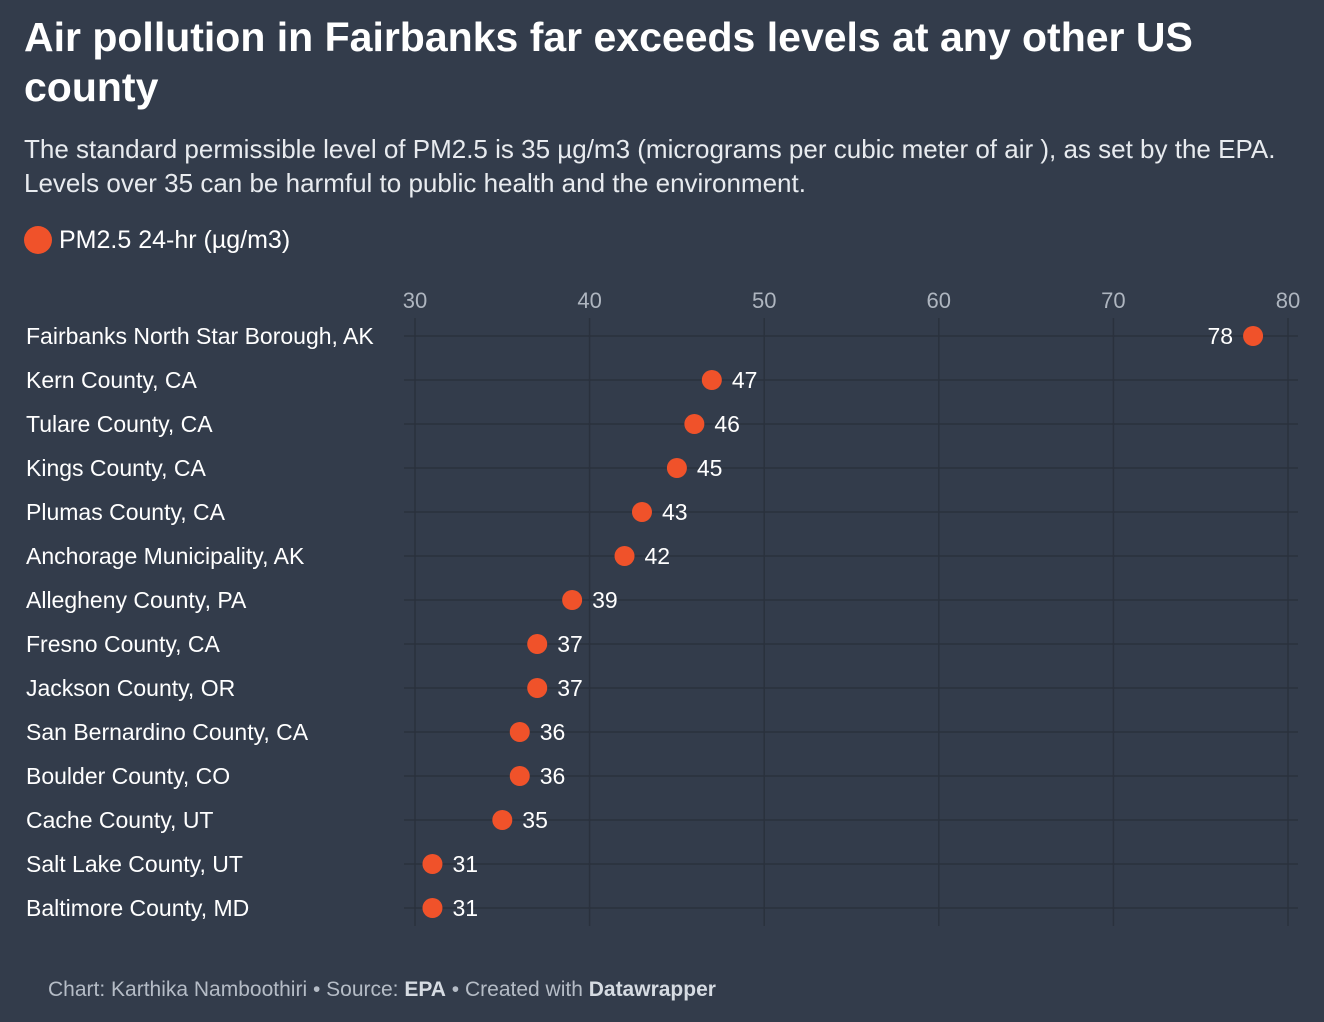  Describe the element at coordinates (226, 989) in the screenshot. I see `footer-credit: Chart: Karthika Namboothiri • Source:` at that location.